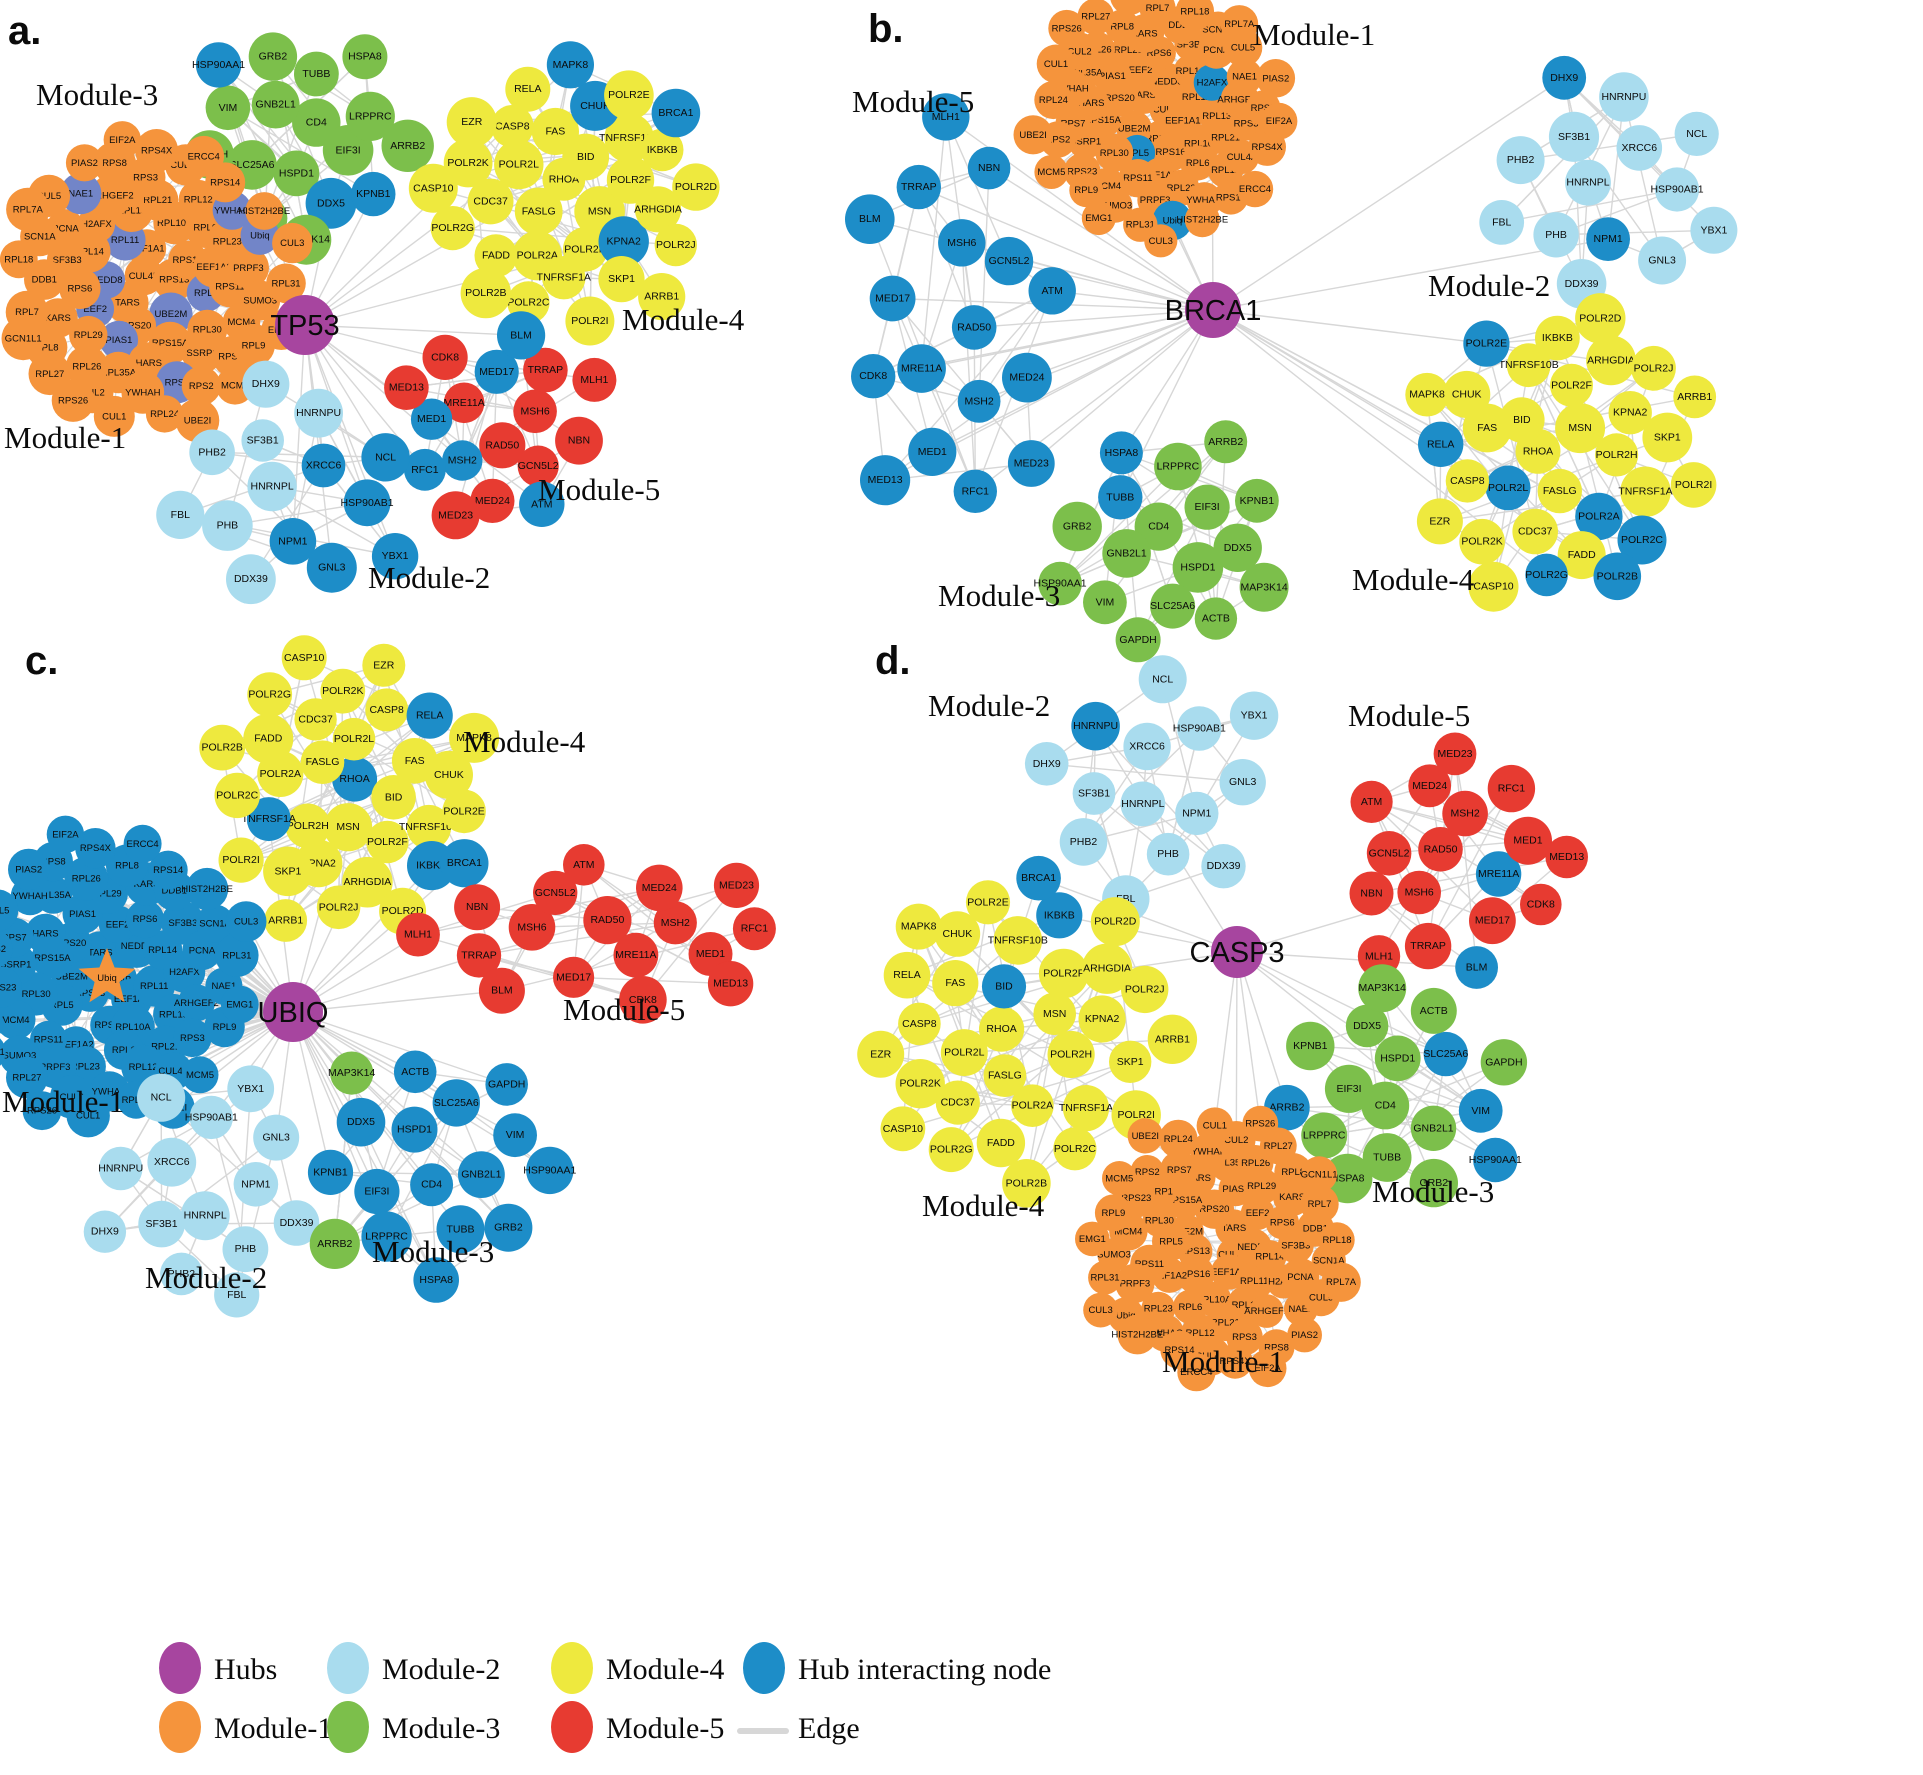 The width and height of the screenshot is (1923, 1775). Describe the element at coordinates (1112, 76) in the screenshot. I see `network-node-label: PIAS1` at that location.